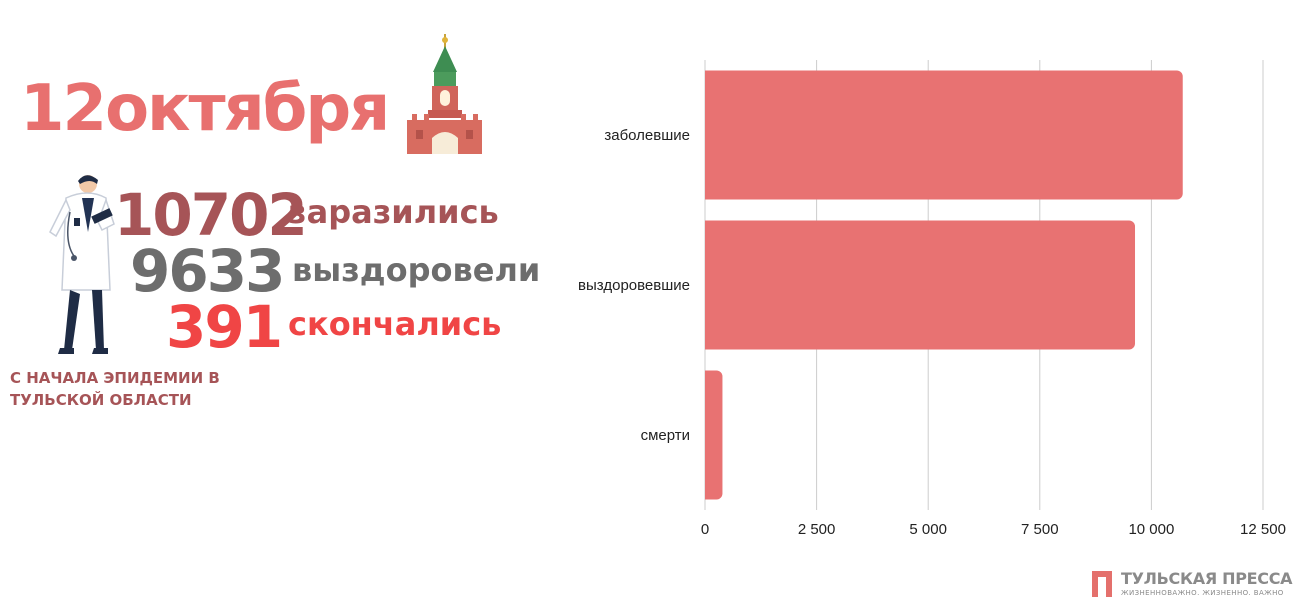  I want to click on brand-tagline: ЖИЗНЕННОВАЖНО. ЖИЗНЕННО. ВАЖНО, so click(1202, 593).